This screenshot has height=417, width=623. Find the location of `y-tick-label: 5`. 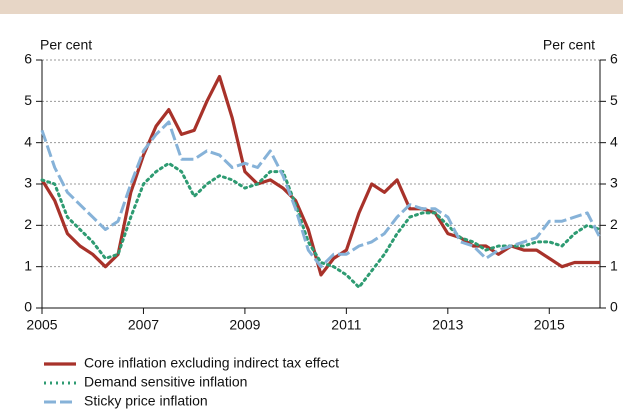

y-tick-label: 5 is located at coordinates (28, 100).